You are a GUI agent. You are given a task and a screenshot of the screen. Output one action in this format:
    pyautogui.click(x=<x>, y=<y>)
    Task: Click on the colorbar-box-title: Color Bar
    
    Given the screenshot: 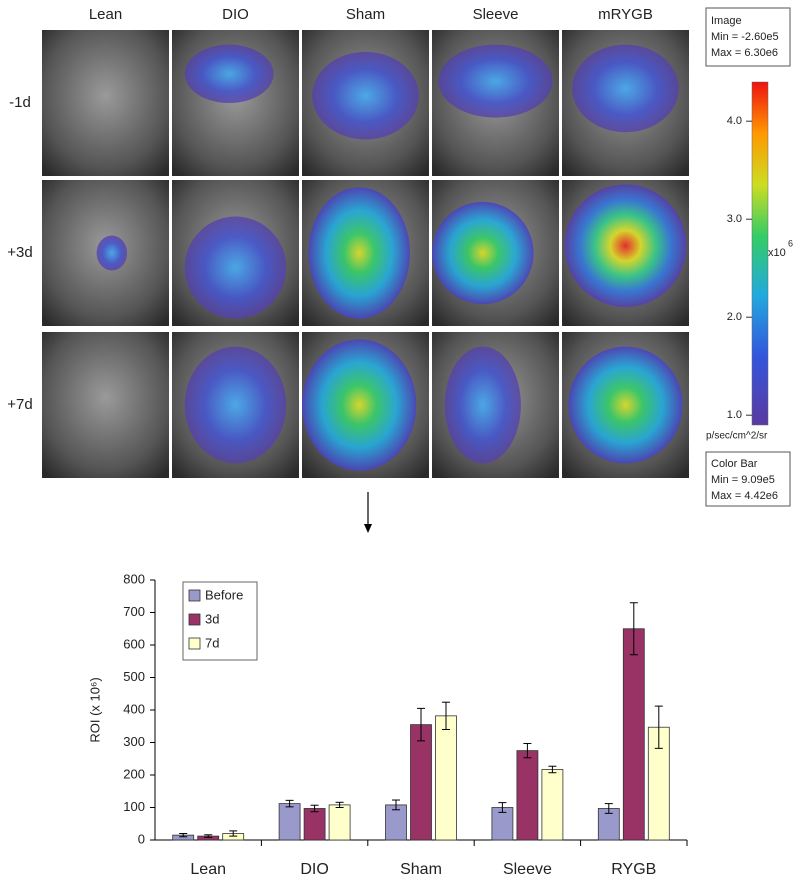 What is the action you would take?
    pyautogui.click(x=734, y=464)
    